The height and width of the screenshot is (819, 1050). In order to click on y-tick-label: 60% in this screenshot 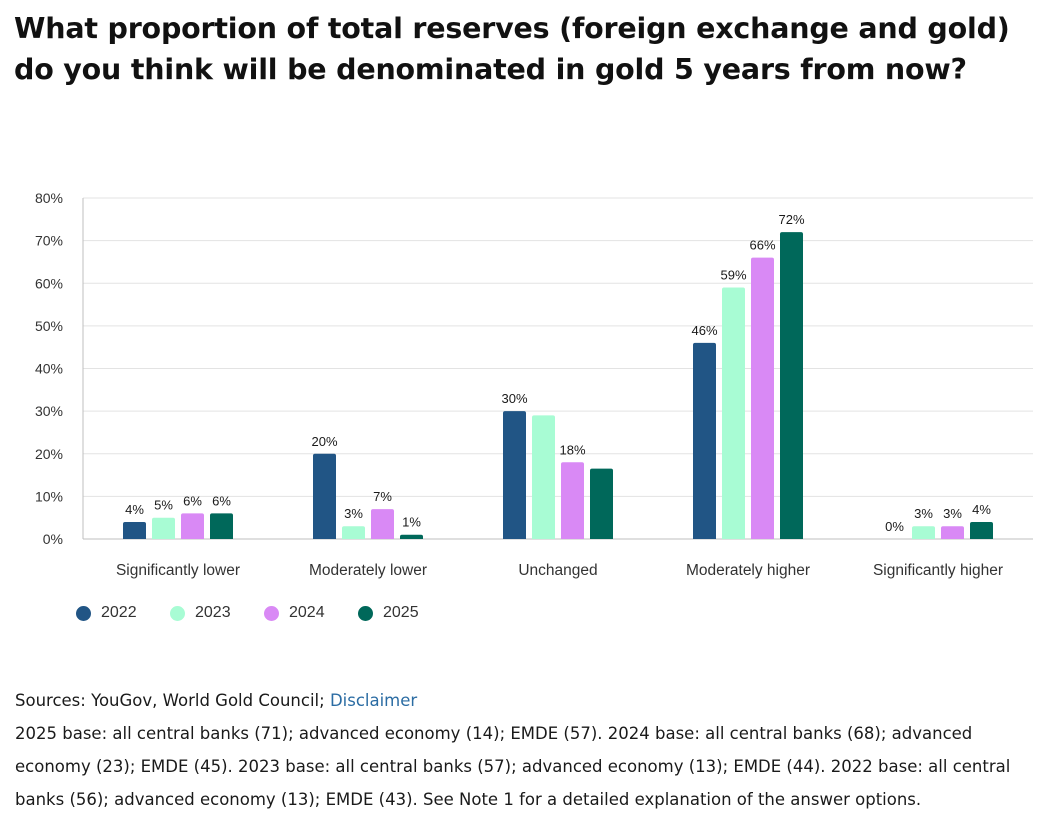, I will do `click(49, 283)`.